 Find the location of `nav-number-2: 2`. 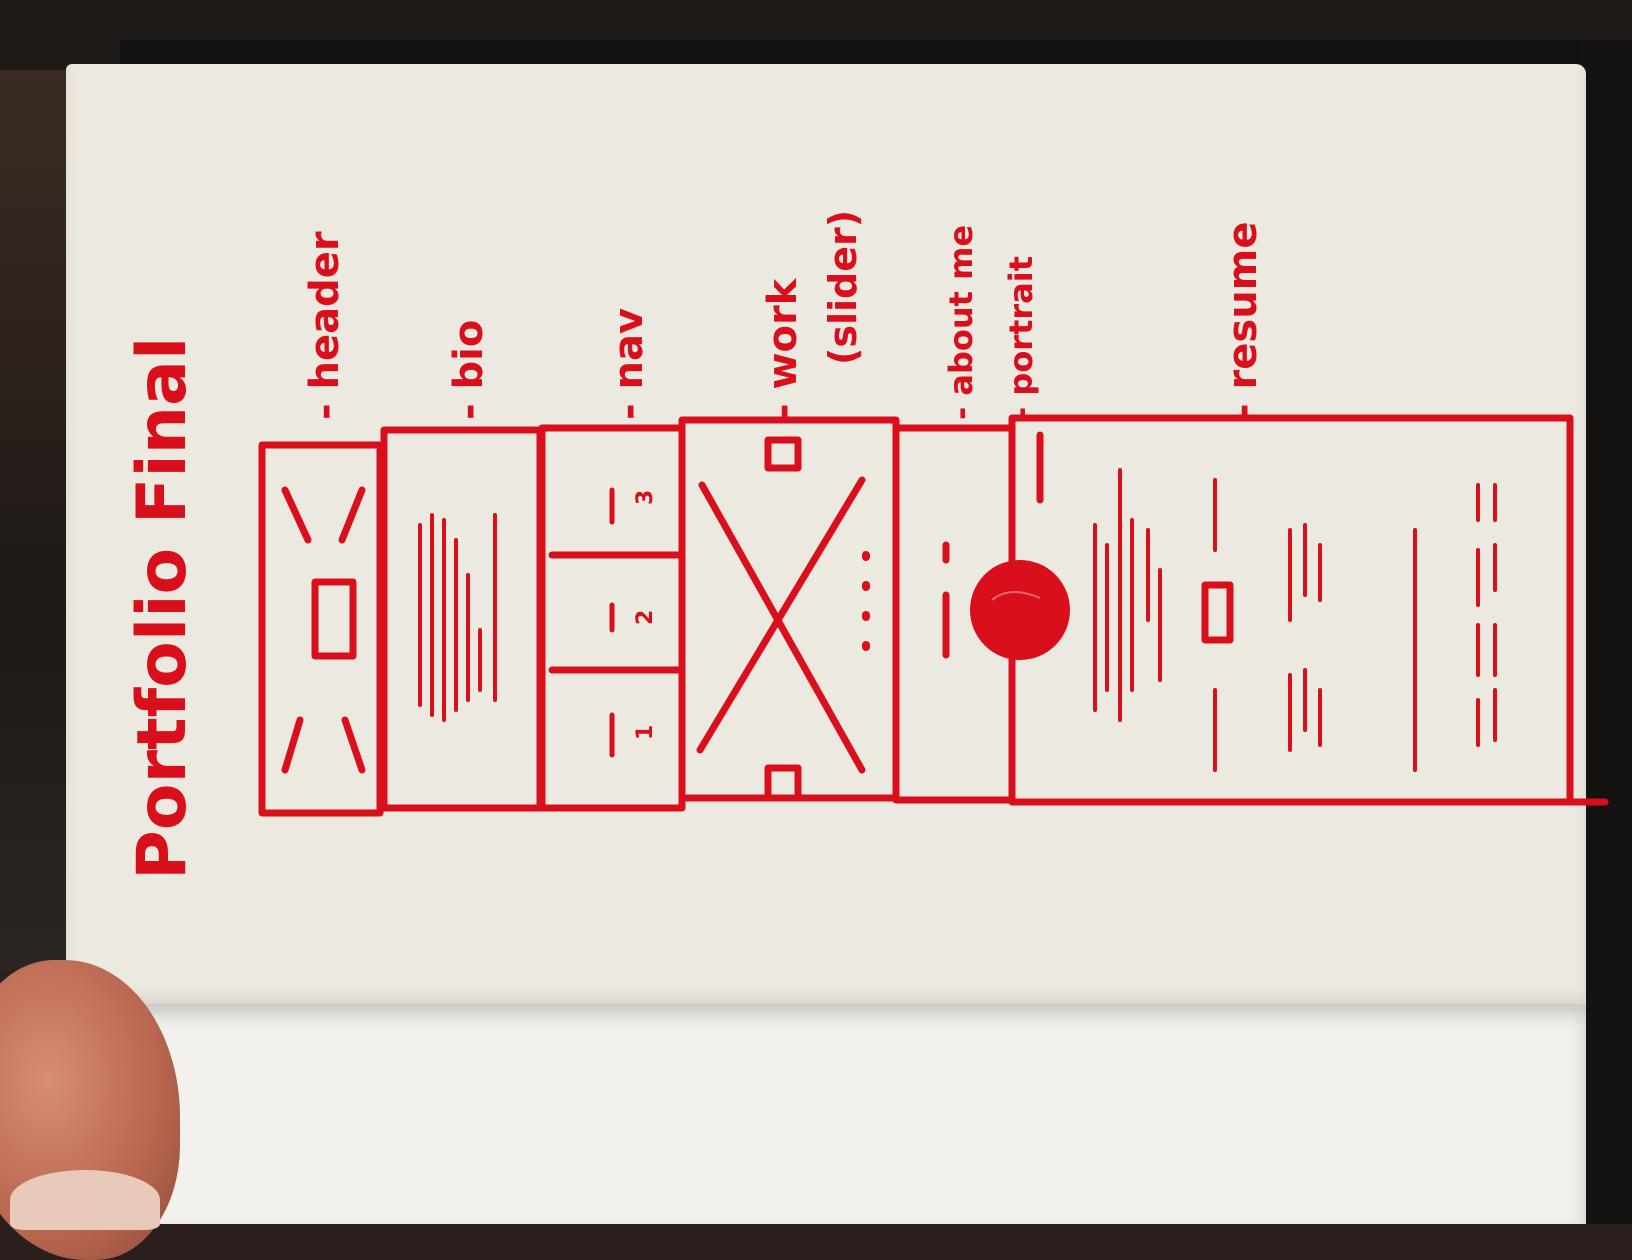

nav-number-2: 2 is located at coordinates (645, 617).